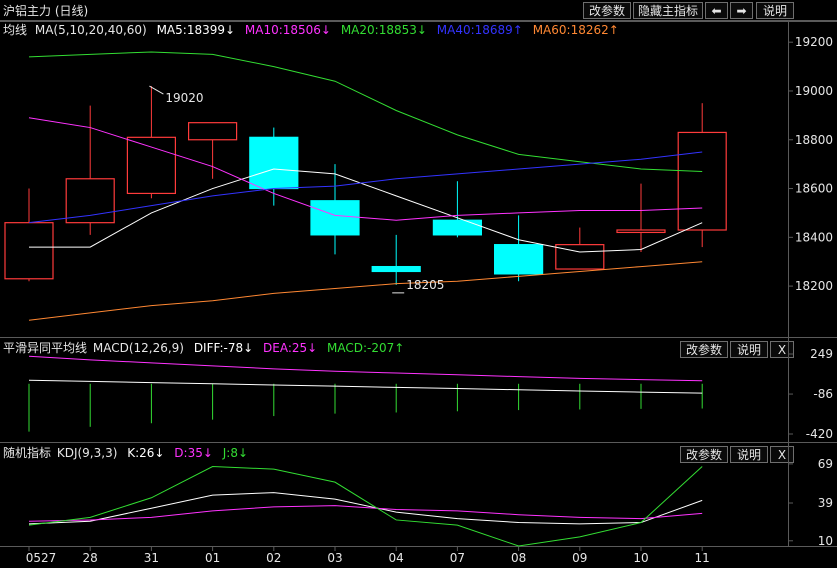 The image size is (837, 568). What do you see at coordinates (383, 30) in the screenshot?
I see `ma20-value: MA20:18853↓` at bounding box center [383, 30].